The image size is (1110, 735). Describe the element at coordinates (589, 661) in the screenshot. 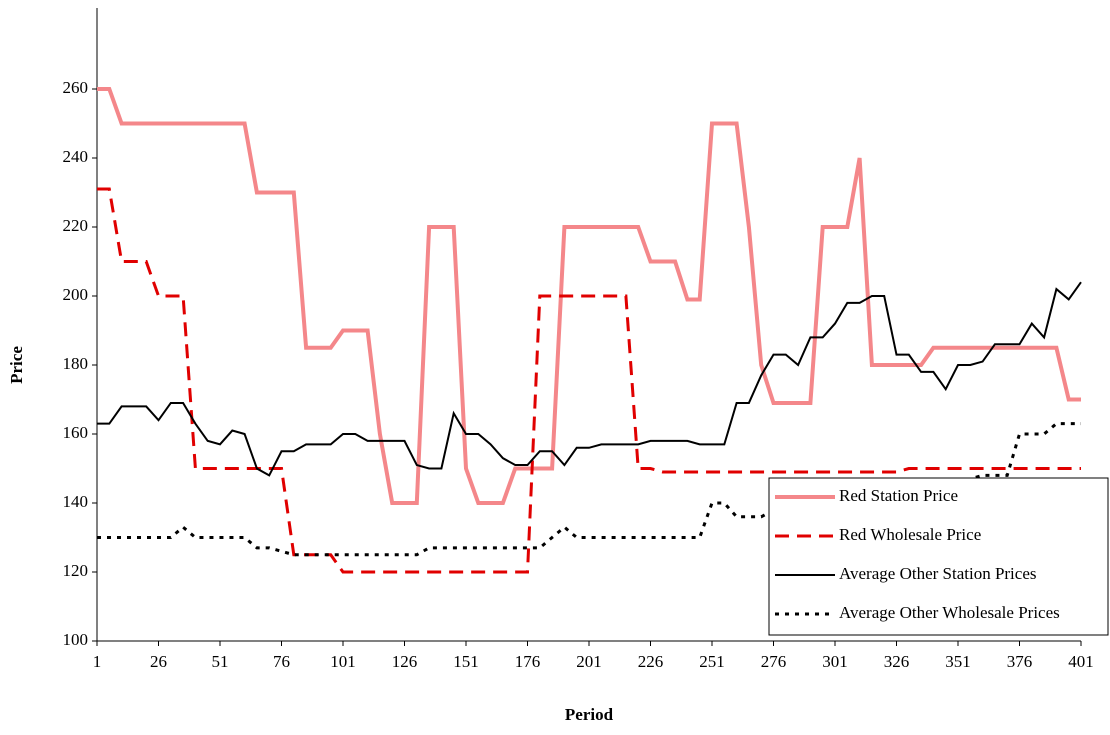

I see `x-tick-label: 201` at that location.